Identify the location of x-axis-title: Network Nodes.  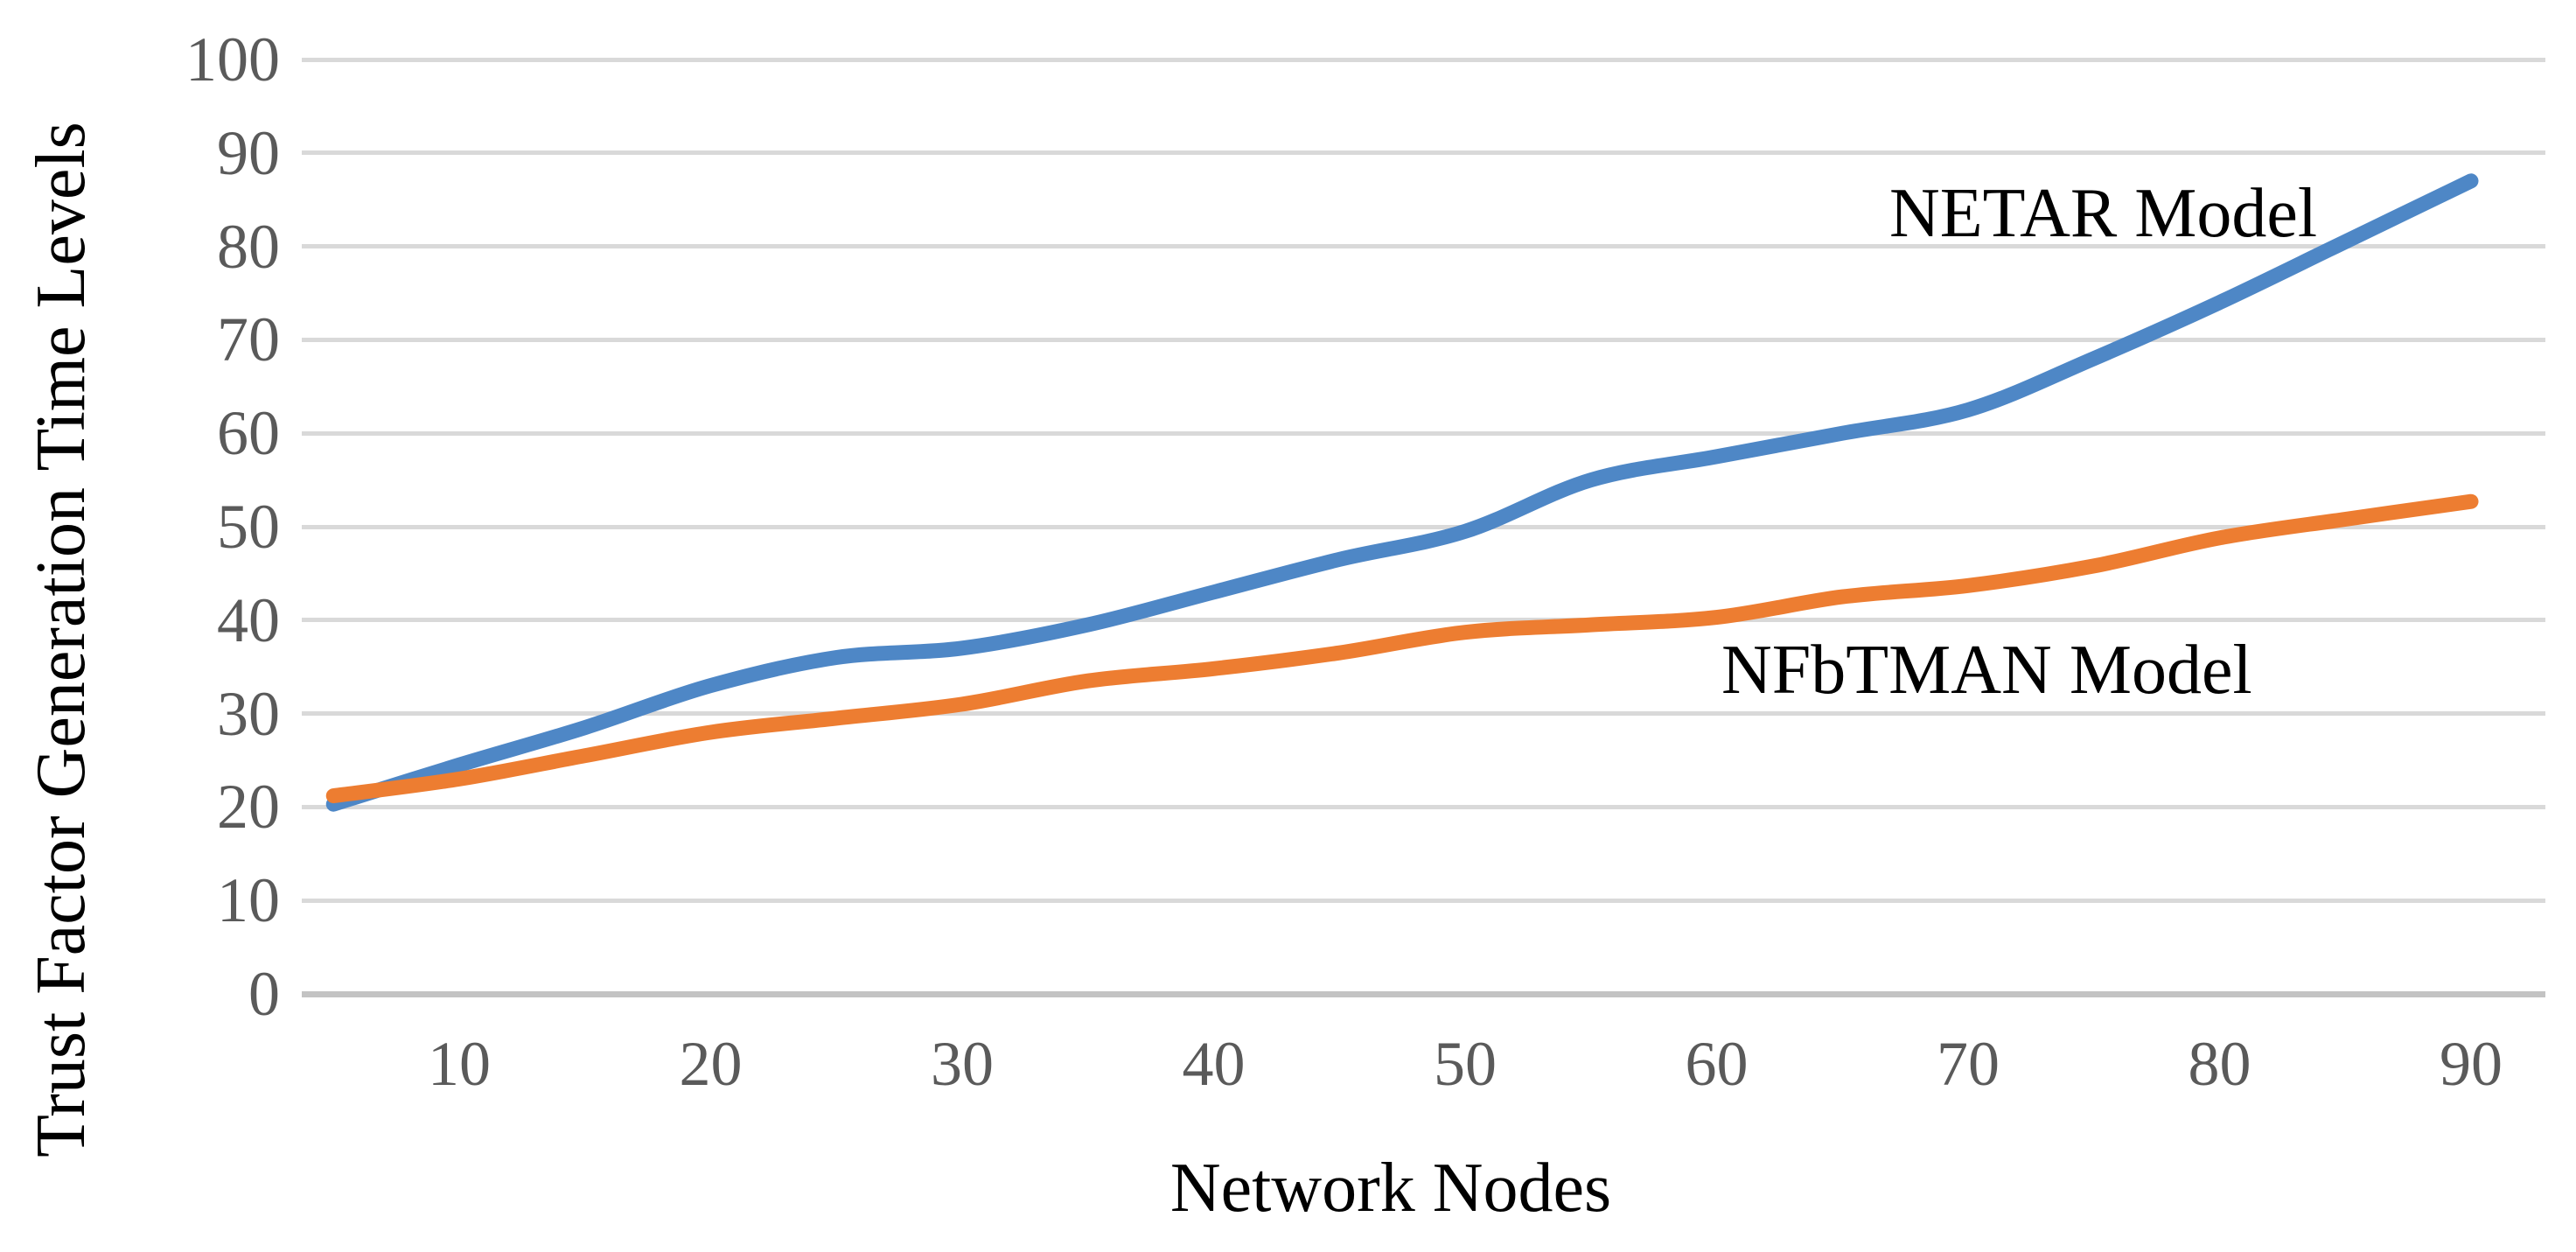
(1390, 1188).